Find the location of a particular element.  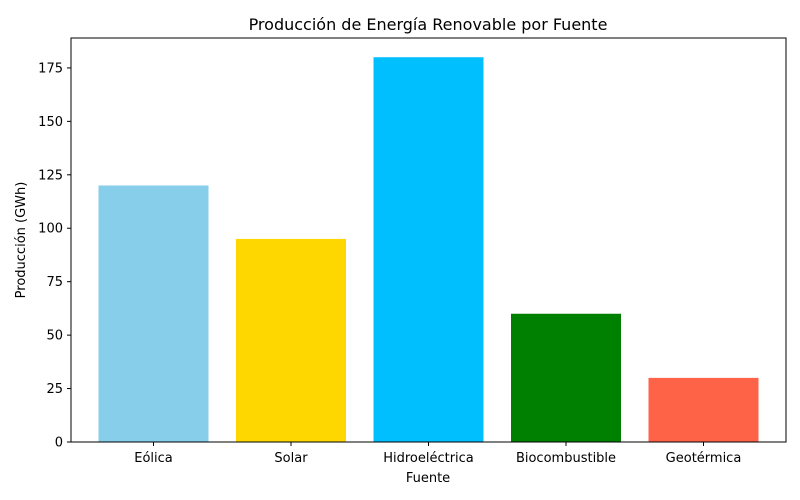

x-tick-label-3: Biocombustible is located at coordinates (566, 458).